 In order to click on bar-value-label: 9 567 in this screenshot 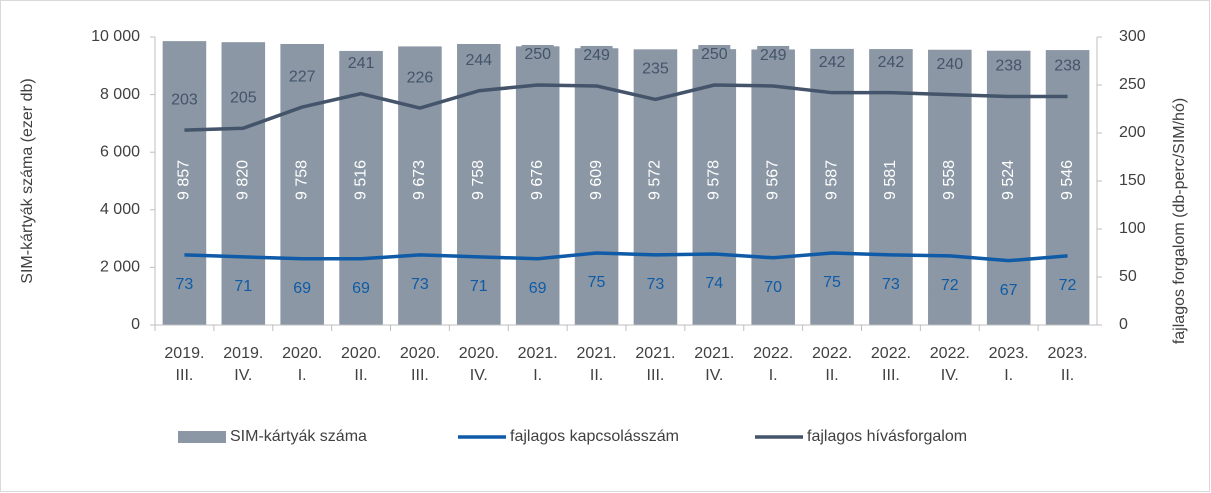, I will do `click(772, 180)`.